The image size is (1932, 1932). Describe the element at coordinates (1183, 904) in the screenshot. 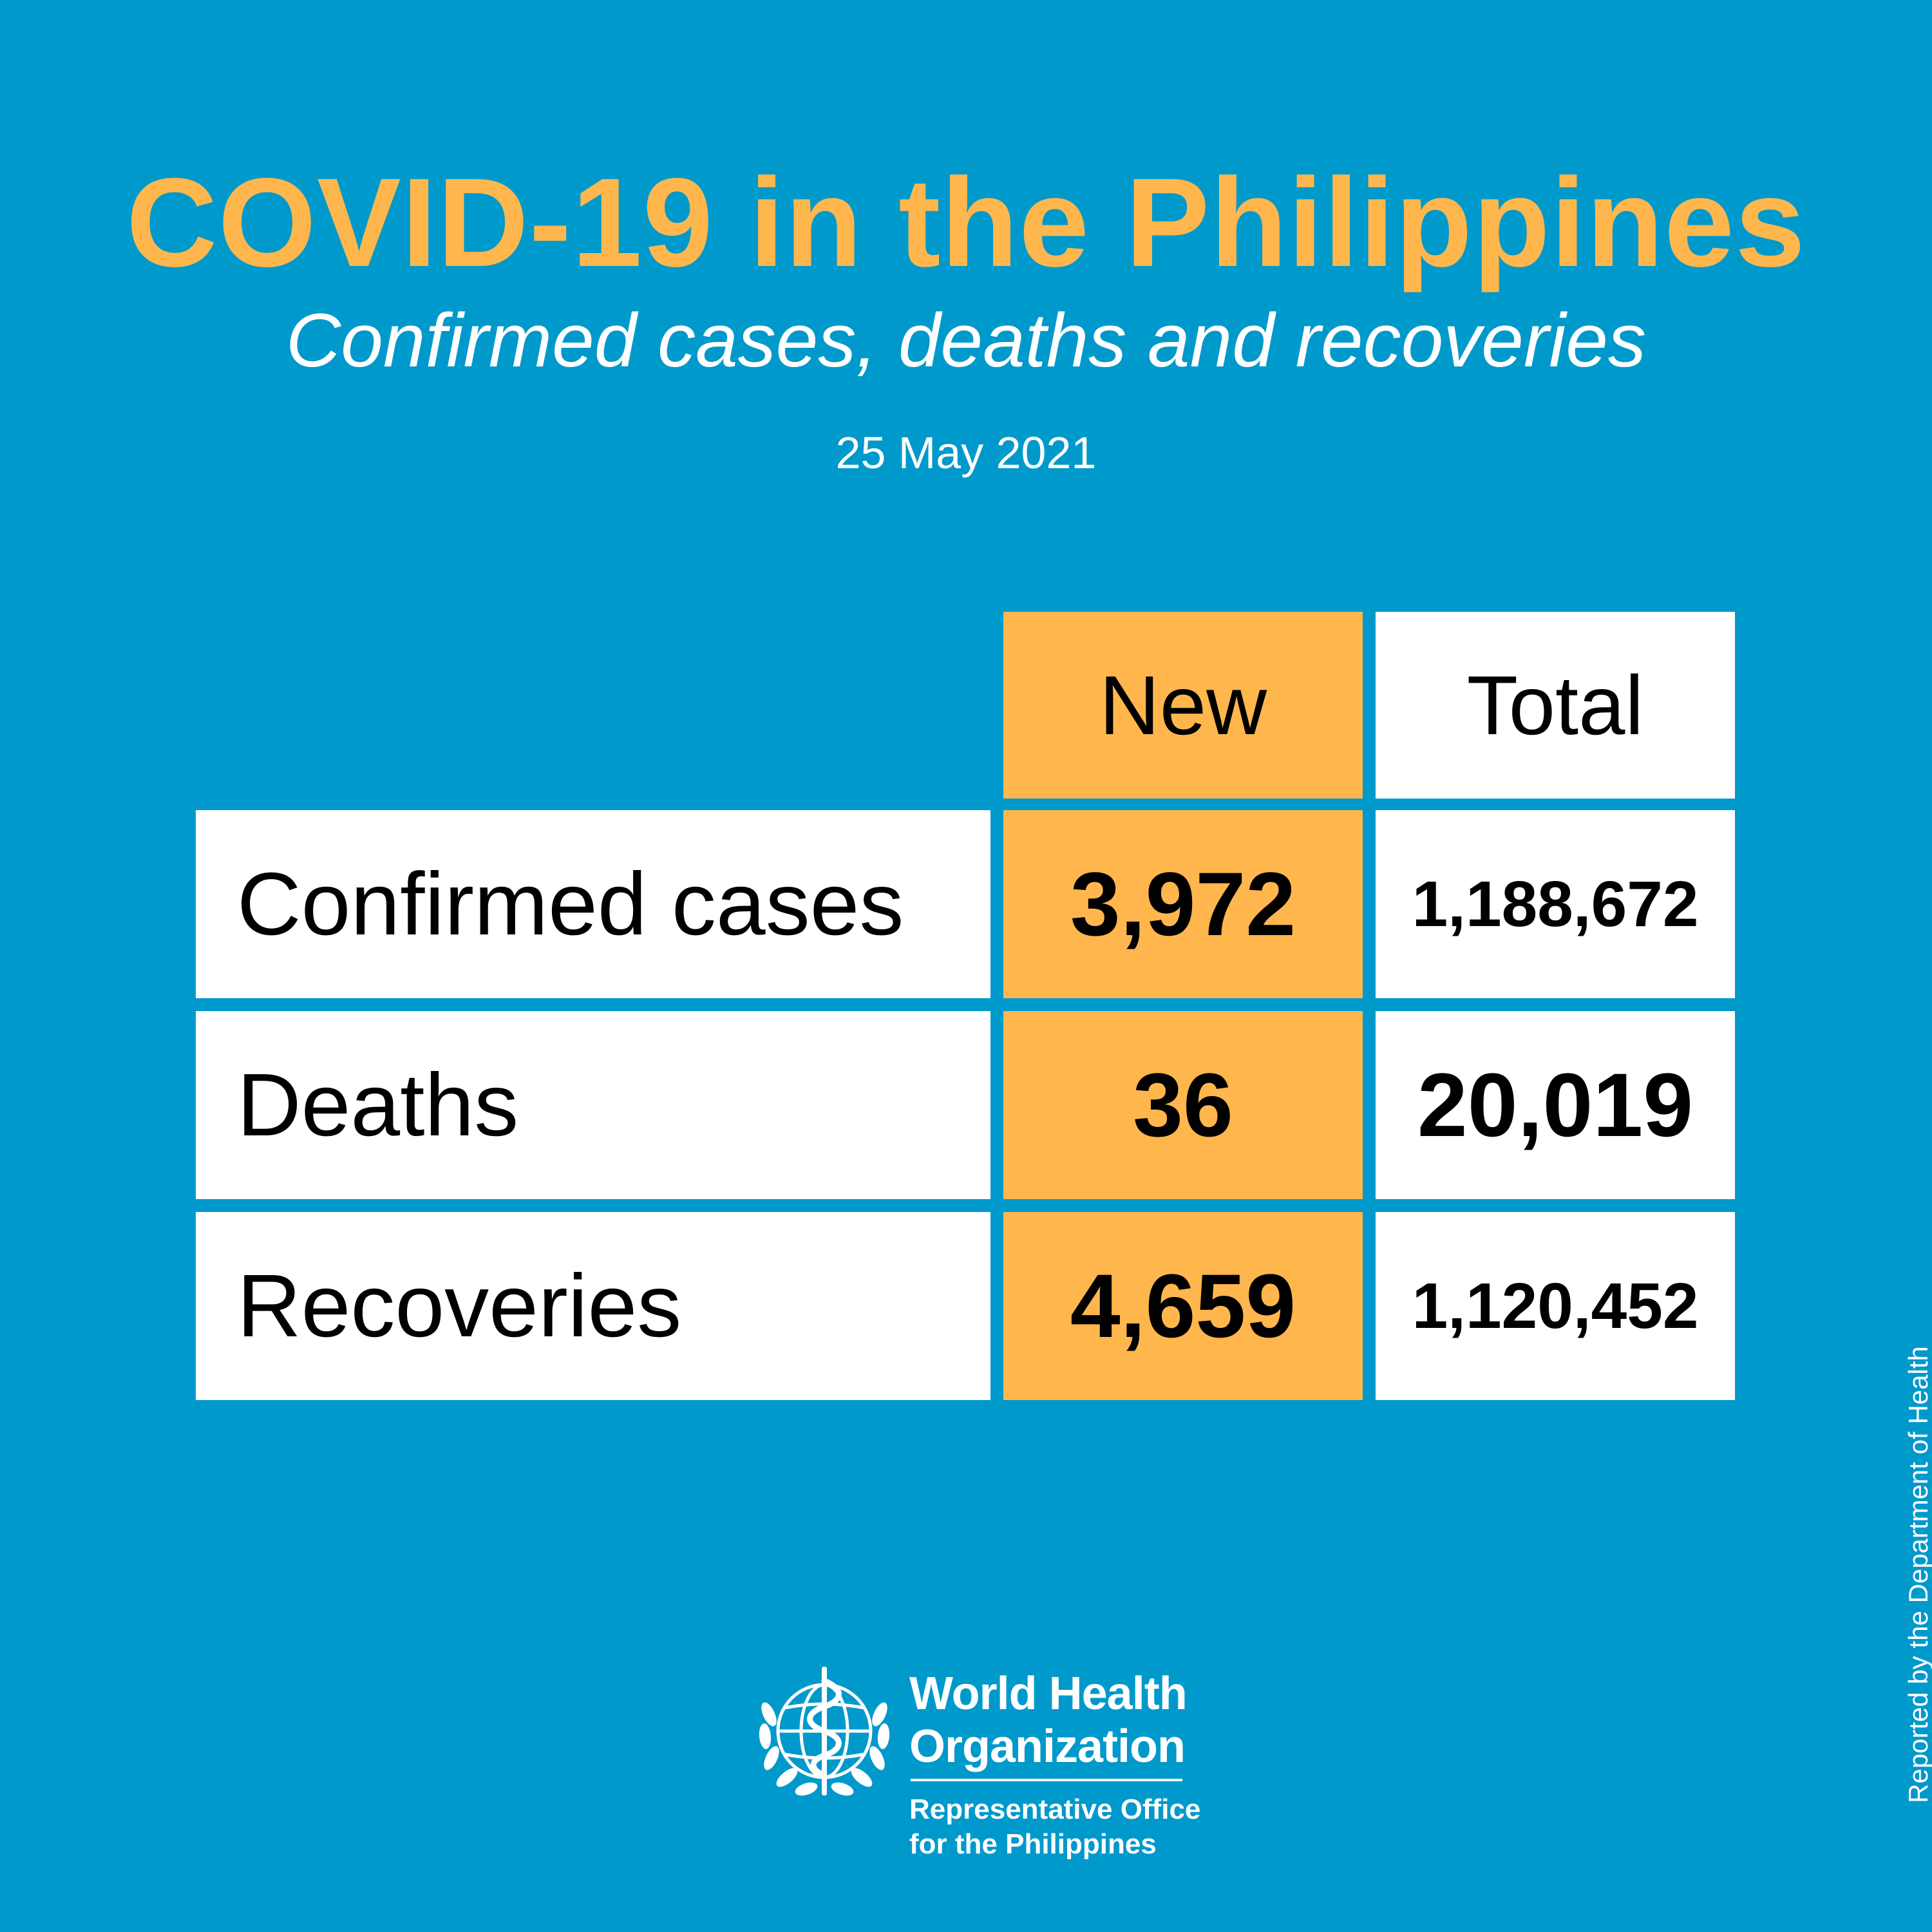

I see `confirmed-cases-new-value: 3,972` at that location.